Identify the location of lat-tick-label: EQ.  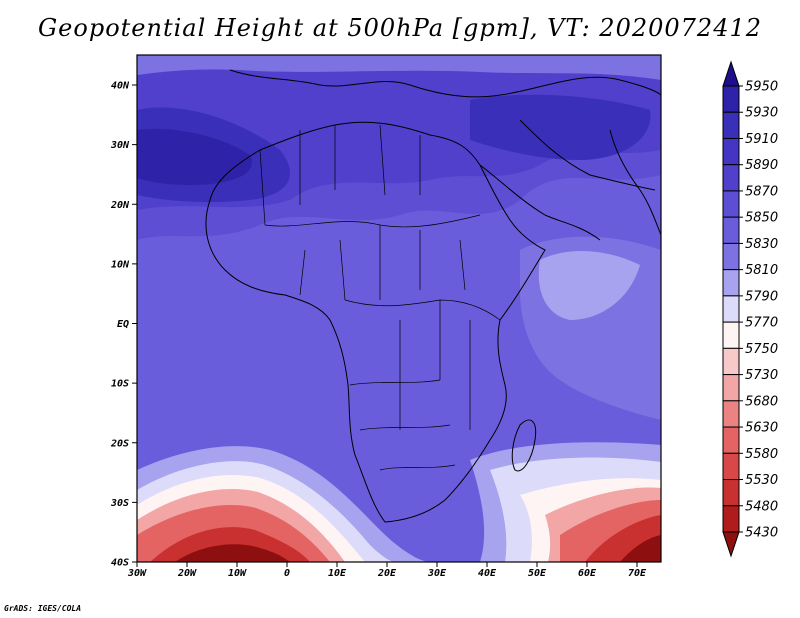
(123, 324).